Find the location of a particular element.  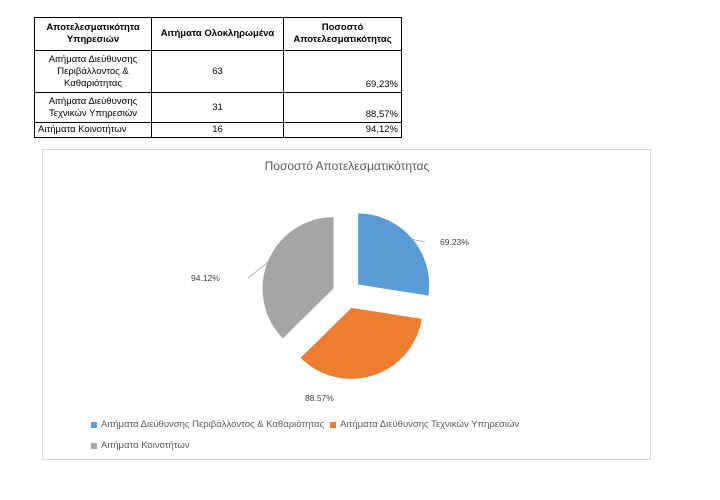

header-services: Αποτελεσματικότητα Υπηρεσιών is located at coordinates (93, 34).